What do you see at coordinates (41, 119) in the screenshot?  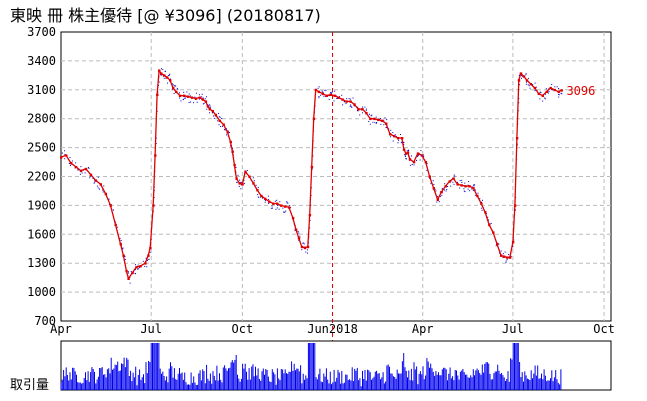 I see `y-tick-label: 2800` at bounding box center [41, 119].